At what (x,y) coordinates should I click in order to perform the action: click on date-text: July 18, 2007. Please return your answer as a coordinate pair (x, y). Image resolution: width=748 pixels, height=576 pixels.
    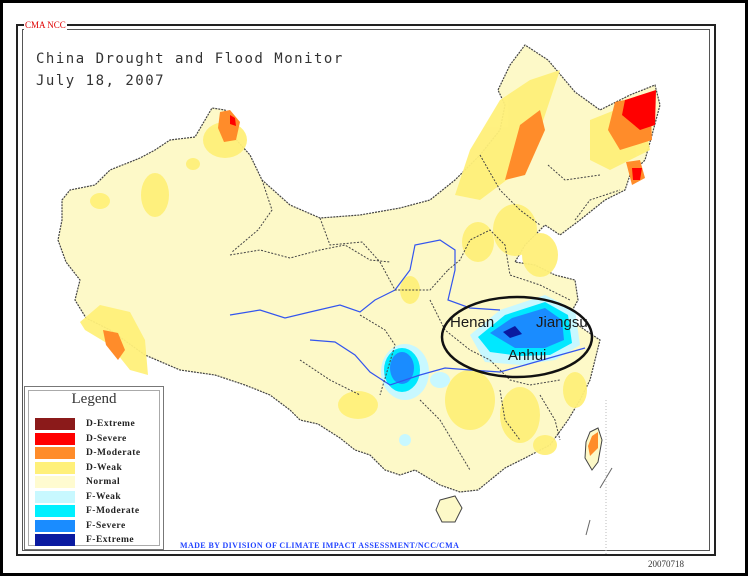
    Looking at the image, I should click on (101, 81).